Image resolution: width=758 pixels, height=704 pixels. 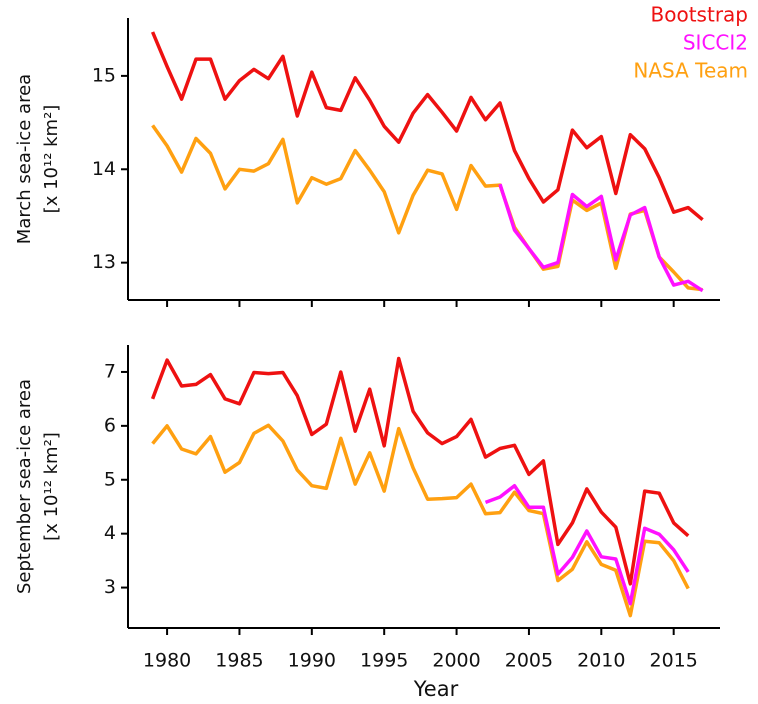 I want to click on y-axis-label: March sea-ice area, so click(x=24, y=159).